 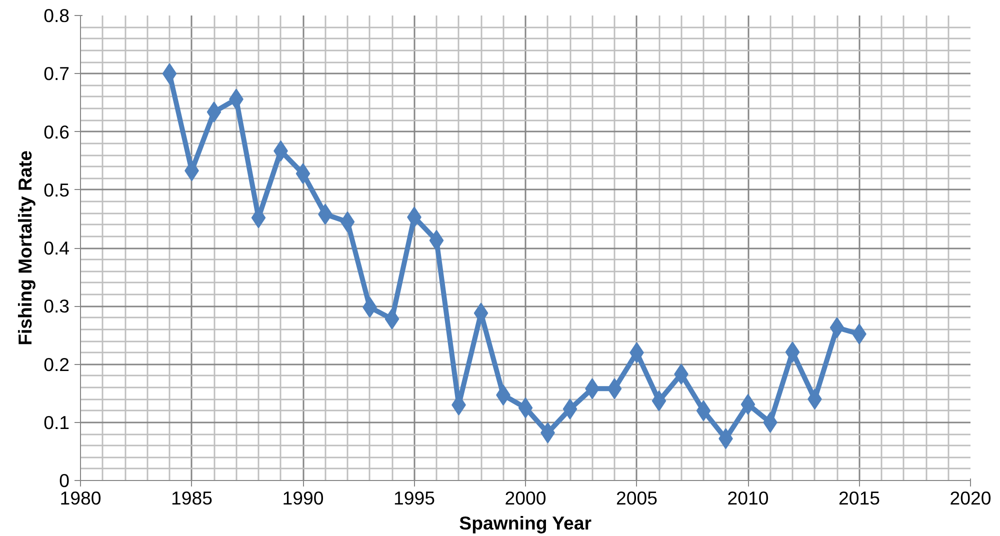 What do you see at coordinates (525, 523) in the screenshot?
I see `x-axis-title: Spawning Year` at bounding box center [525, 523].